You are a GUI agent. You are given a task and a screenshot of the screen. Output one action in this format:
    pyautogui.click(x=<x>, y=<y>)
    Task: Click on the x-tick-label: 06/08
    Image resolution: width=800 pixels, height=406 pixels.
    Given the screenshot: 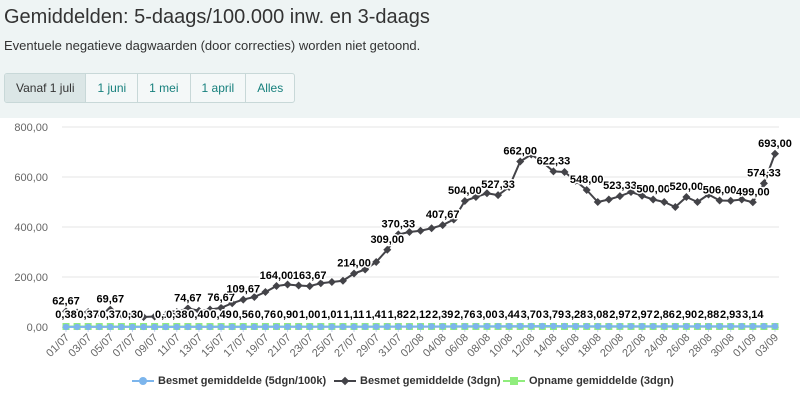 What is the action you would take?
    pyautogui.click(x=457, y=346)
    